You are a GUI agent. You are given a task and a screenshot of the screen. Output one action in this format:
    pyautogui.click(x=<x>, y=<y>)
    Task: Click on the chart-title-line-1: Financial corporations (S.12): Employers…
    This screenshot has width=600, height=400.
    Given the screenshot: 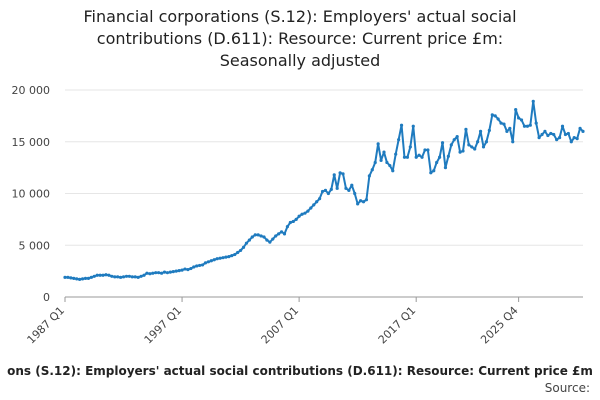 What is the action you would take?
    pyautogui.click(x=300, y=16)
    